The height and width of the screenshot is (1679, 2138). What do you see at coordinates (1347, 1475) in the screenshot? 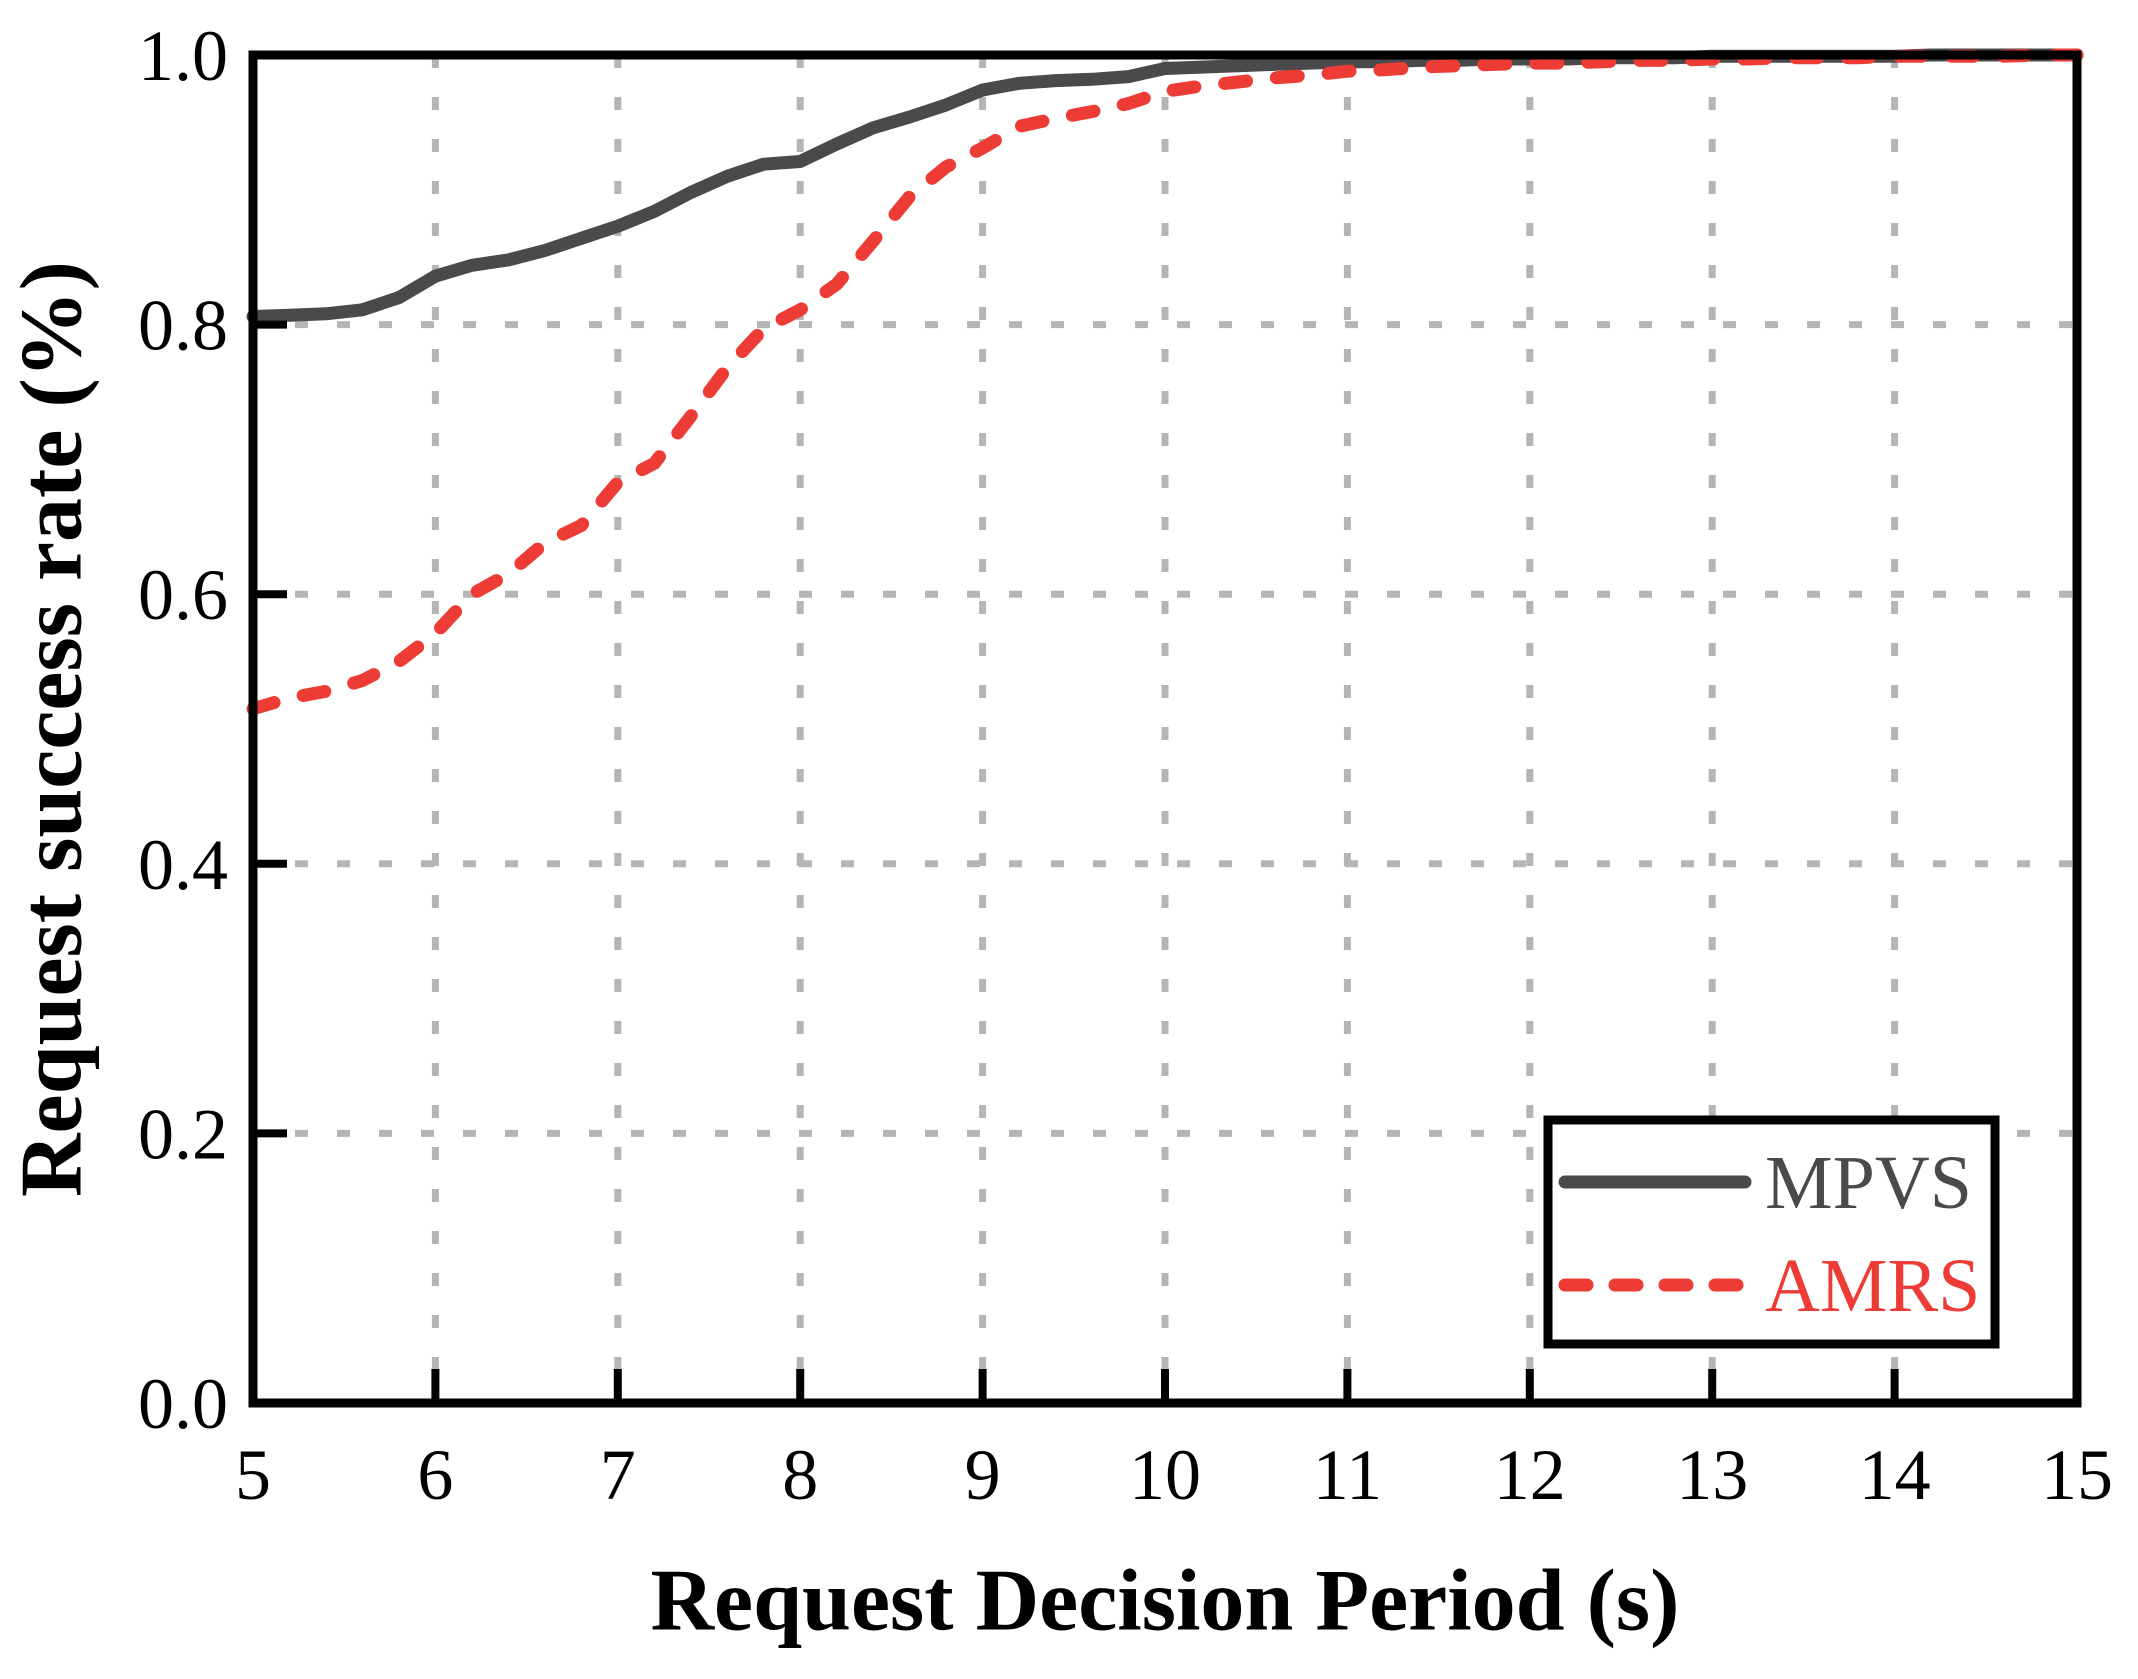
I see `x-tick-label: 11` at bounding box center [1347, 1475].